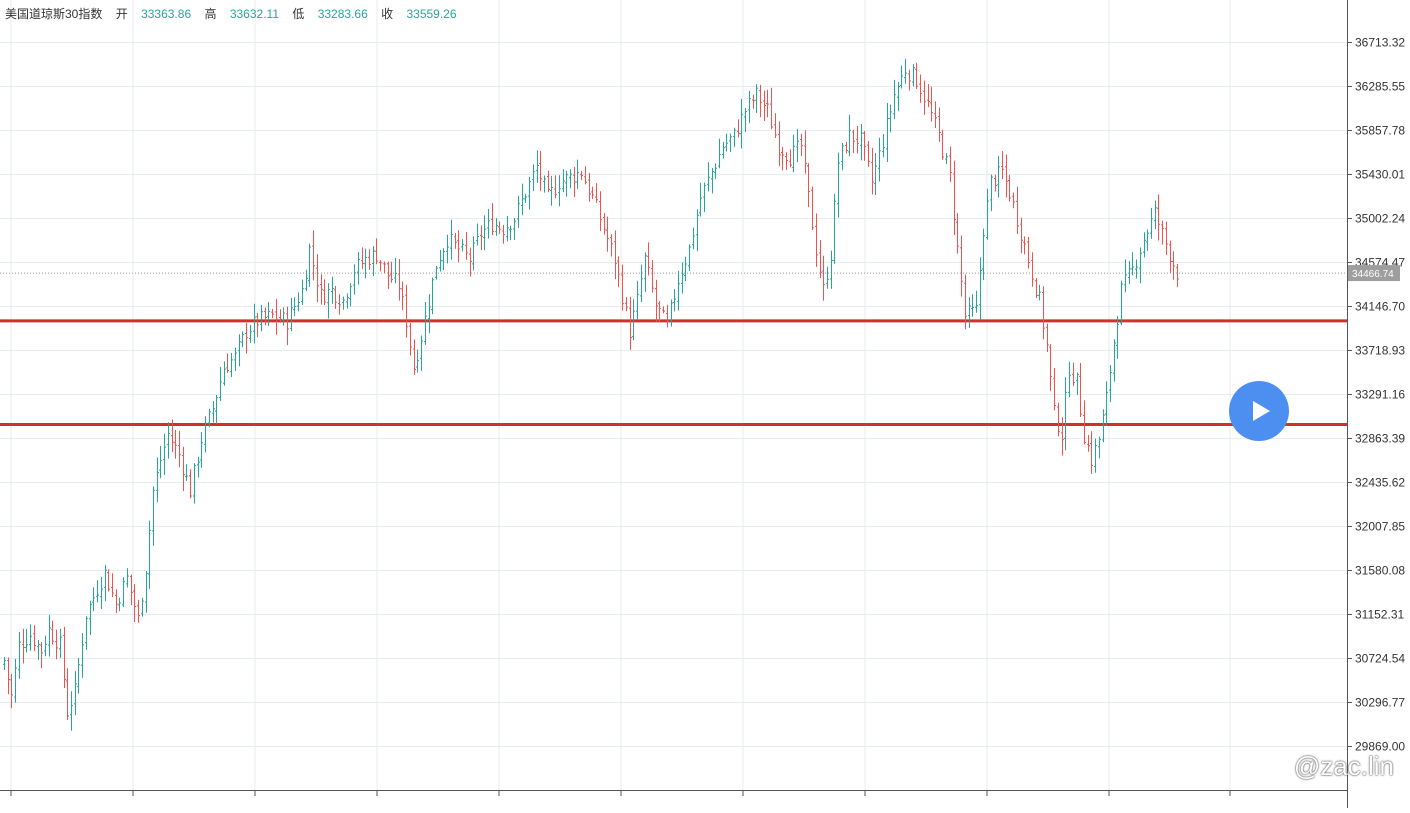 This screenshot has height=813, width=1410. What do you see at coordinates (1343, 766) in the screenshot?
I see `watermark-text: @zac.lin` at bounding box center [1343, 766].